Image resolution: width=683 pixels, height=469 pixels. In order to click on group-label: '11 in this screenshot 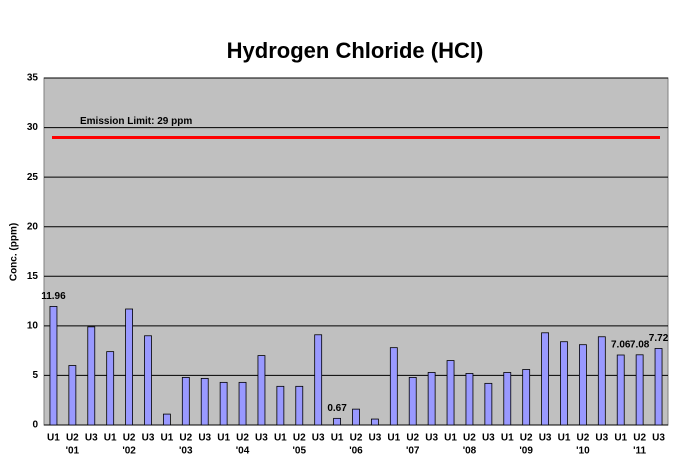, I will do `click(639, 451)`.